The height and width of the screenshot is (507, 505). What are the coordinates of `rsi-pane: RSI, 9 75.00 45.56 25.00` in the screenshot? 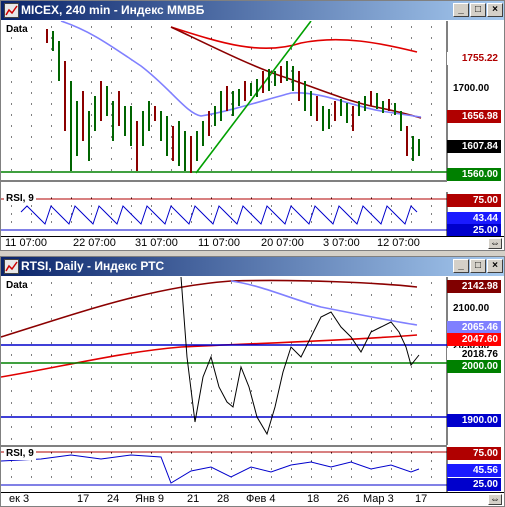 It's located at (252, 469).